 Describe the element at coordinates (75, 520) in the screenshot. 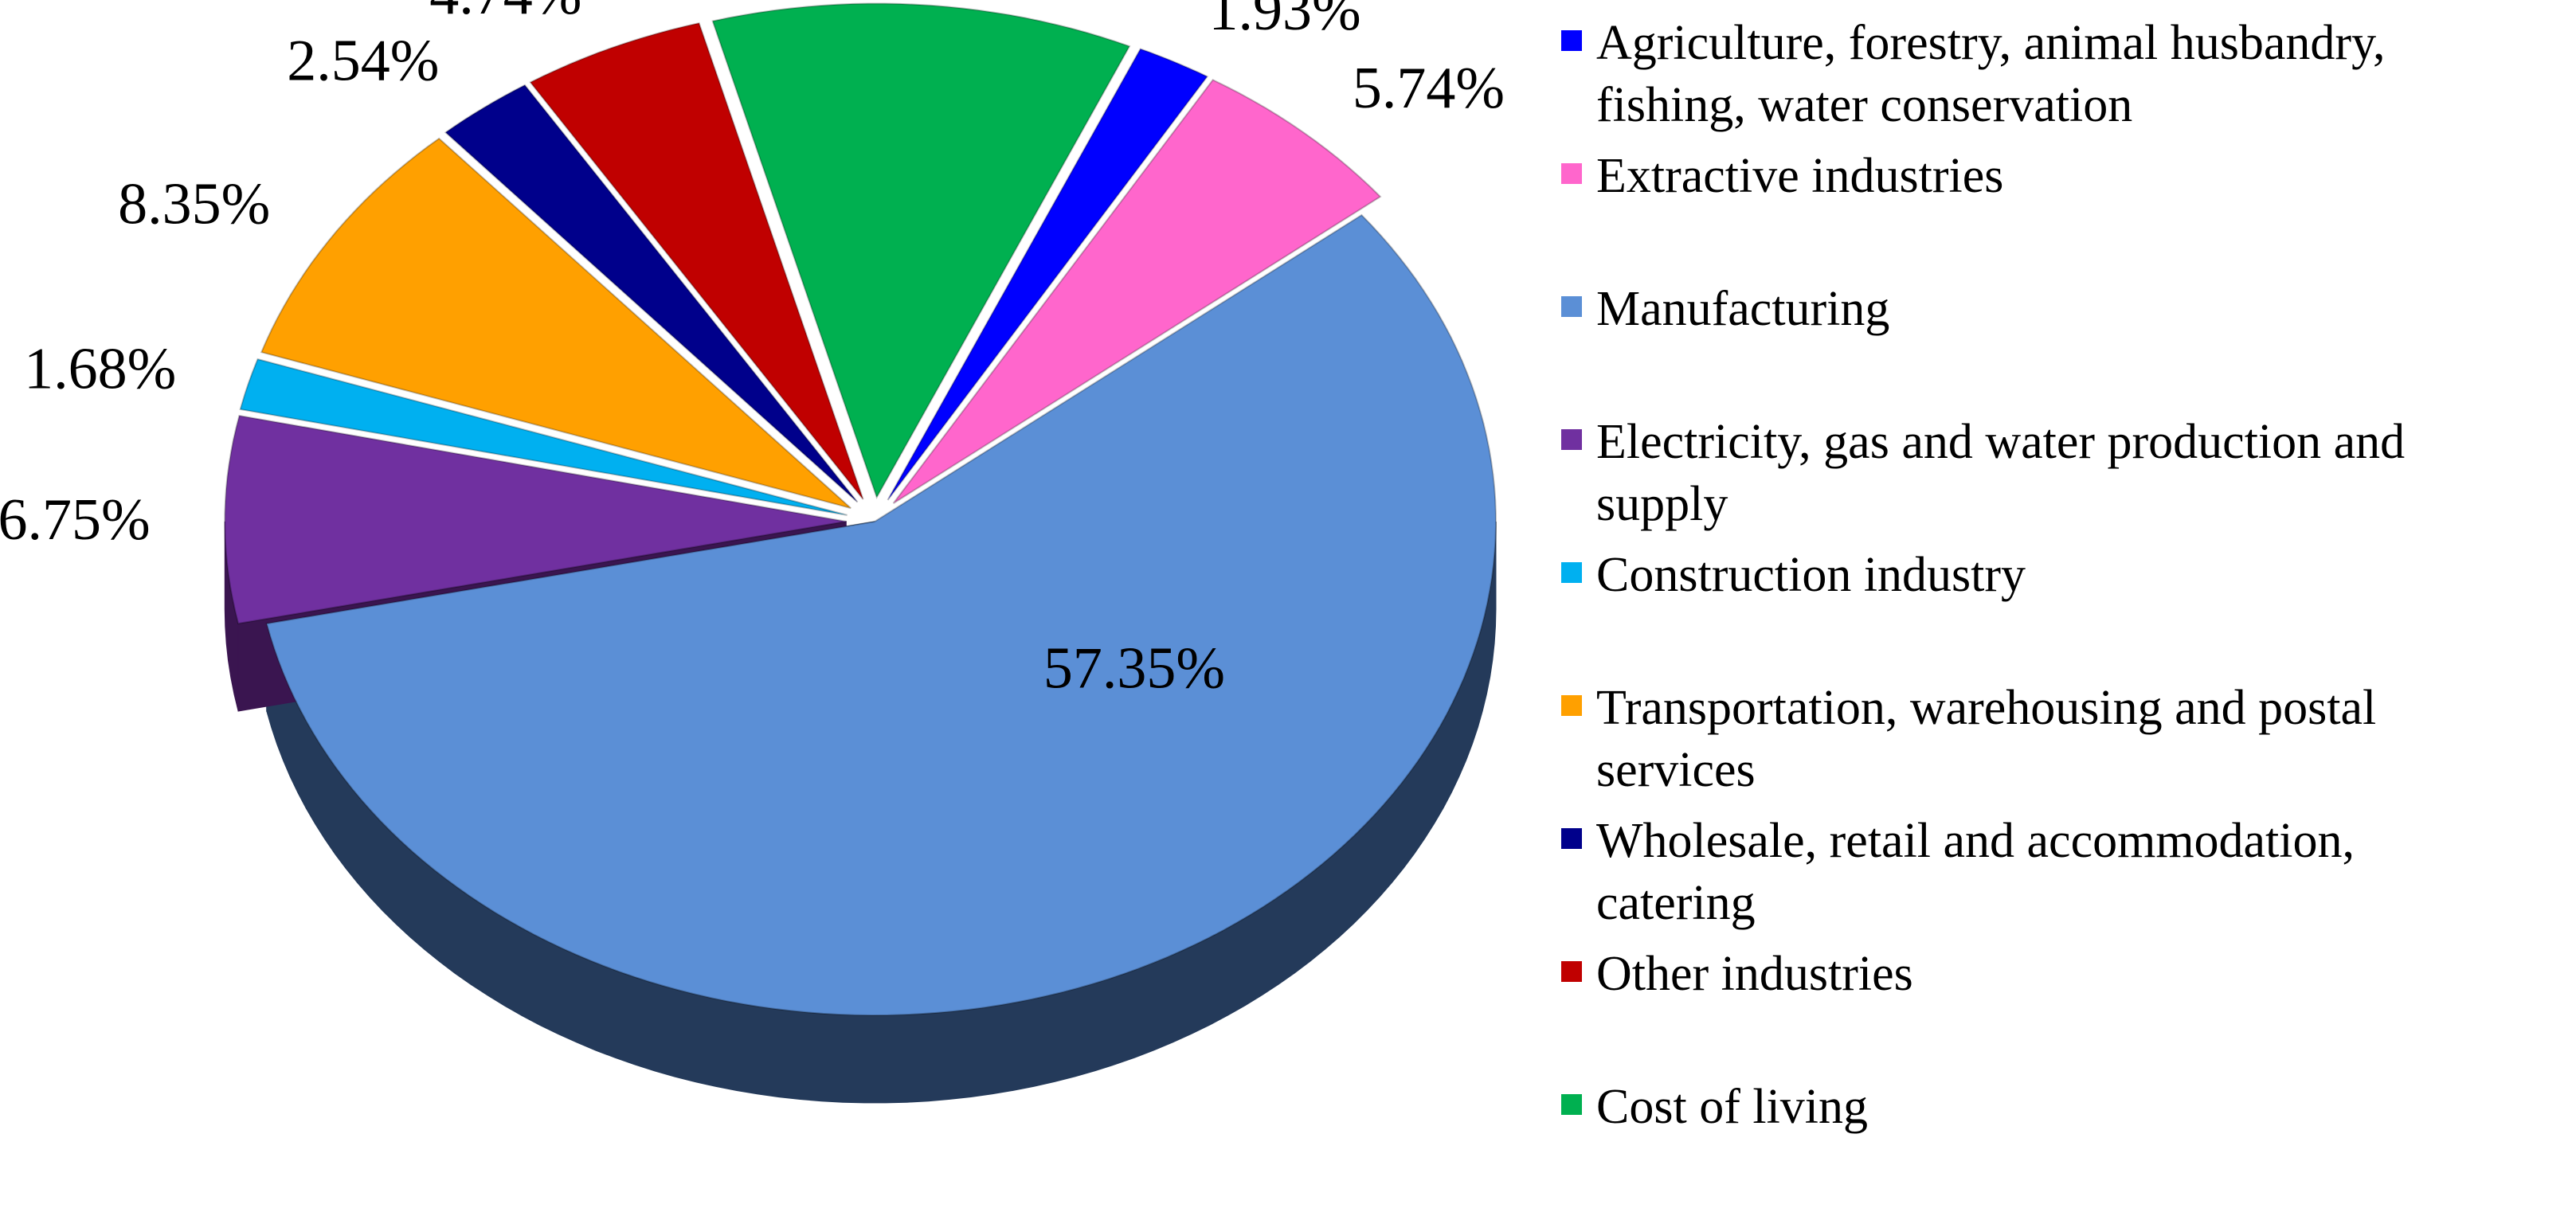

I see `data-label-electricity-gas-and-water-production-and-supply: 6.75%` at that location.